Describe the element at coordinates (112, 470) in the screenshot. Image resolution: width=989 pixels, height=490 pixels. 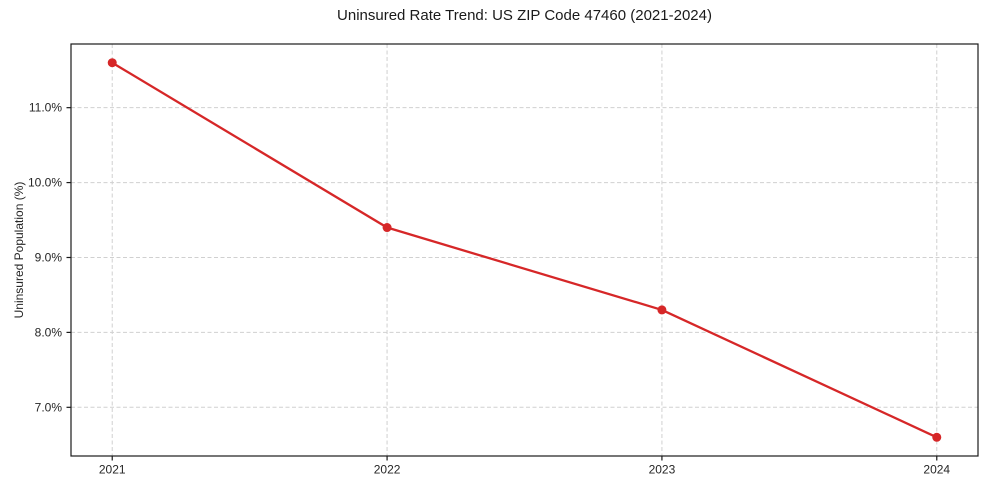
I see `x-tick-label: 2021` at that location.